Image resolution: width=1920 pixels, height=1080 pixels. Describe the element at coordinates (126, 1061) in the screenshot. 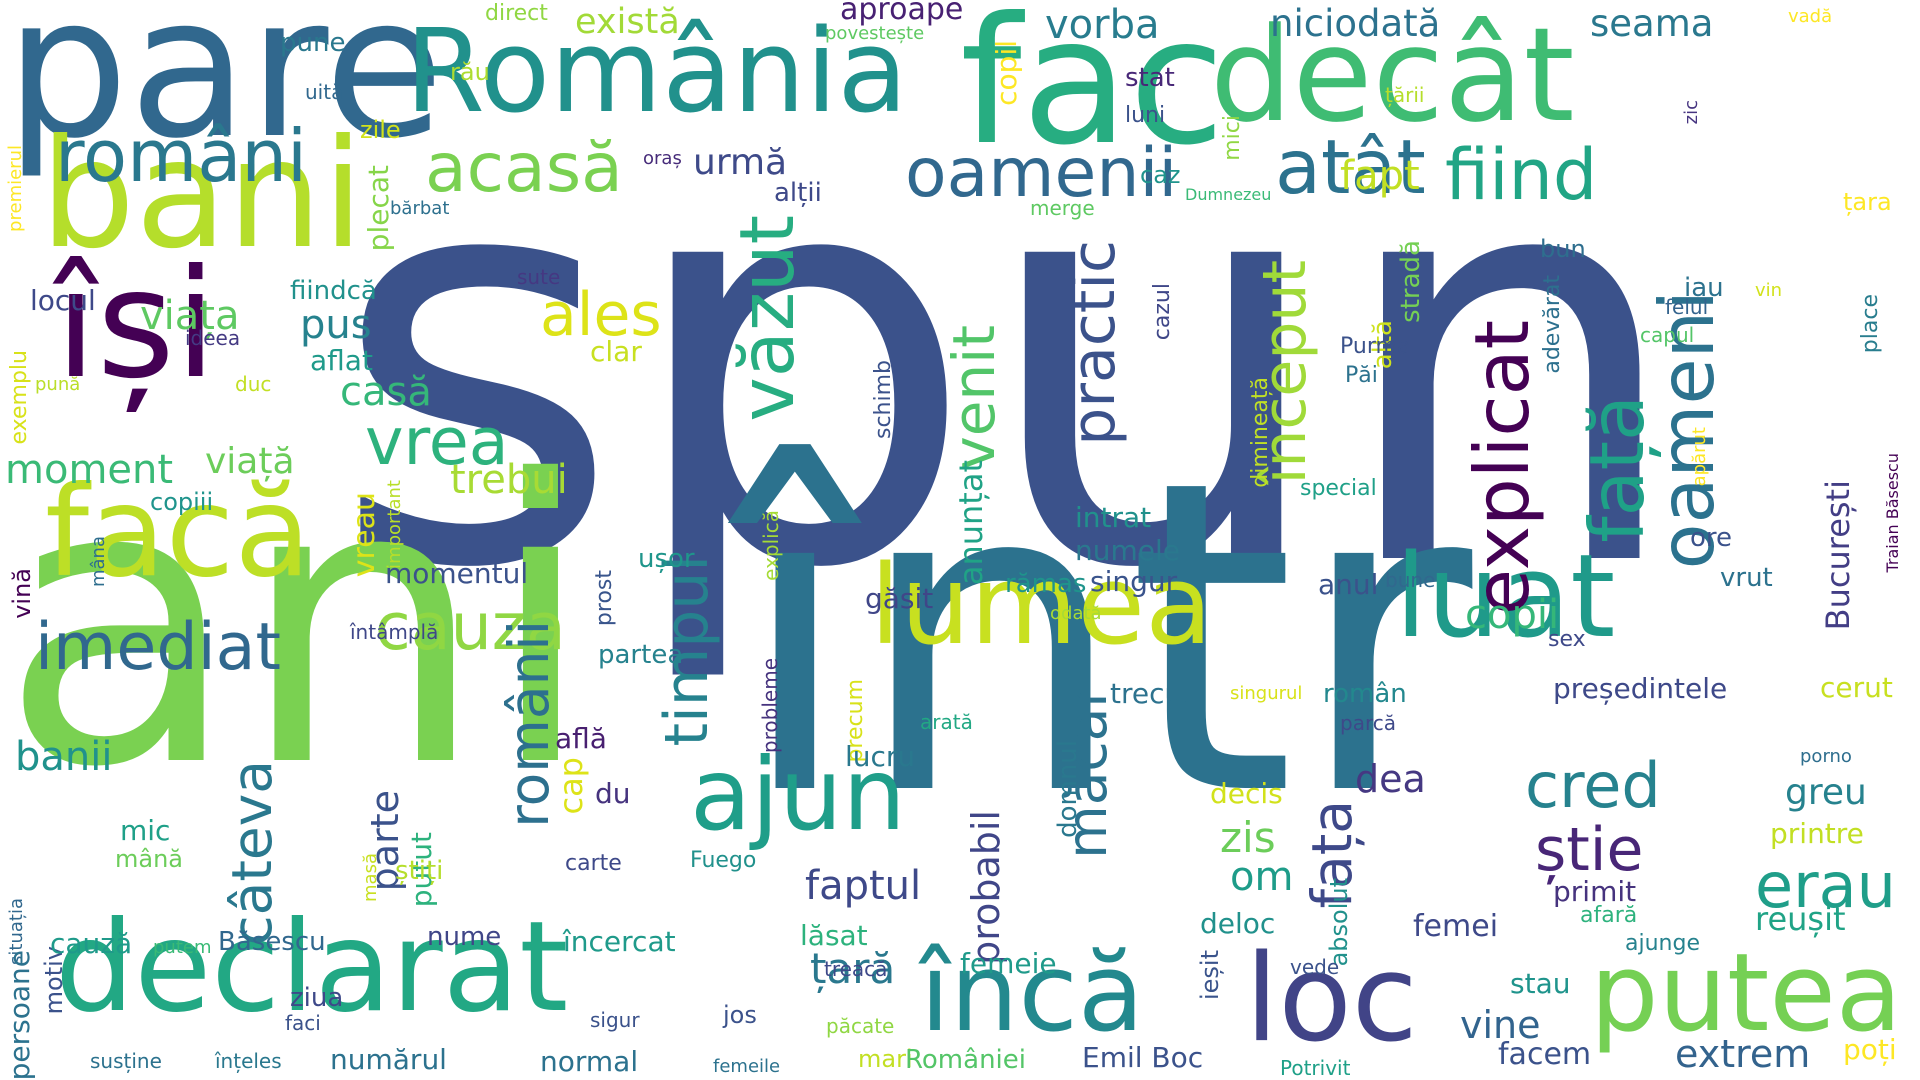

I see `word-186: susține` at that location.